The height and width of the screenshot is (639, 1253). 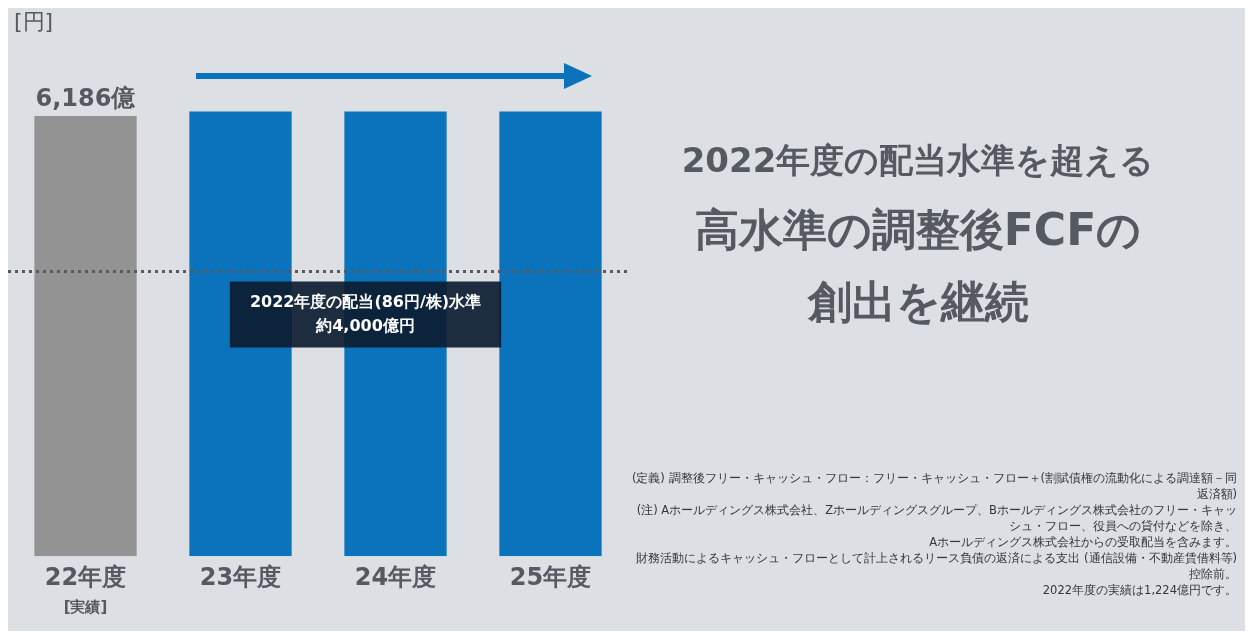 I want to click on x-tick-label: 22年度, so click(x=85, y=576).